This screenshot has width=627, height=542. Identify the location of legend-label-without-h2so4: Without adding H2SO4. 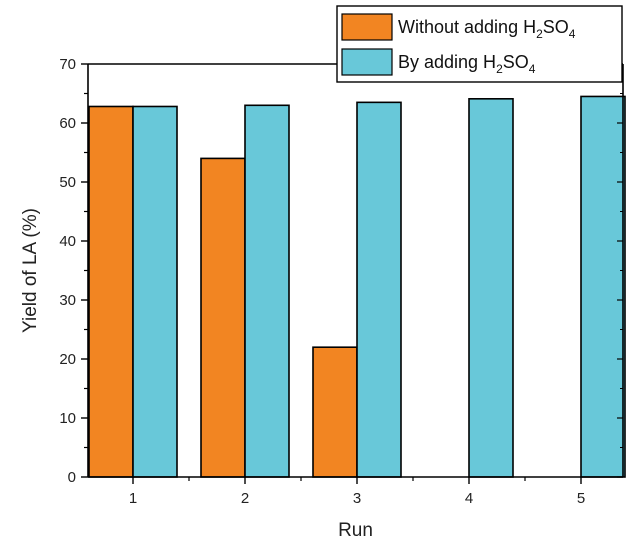
(487, 29).